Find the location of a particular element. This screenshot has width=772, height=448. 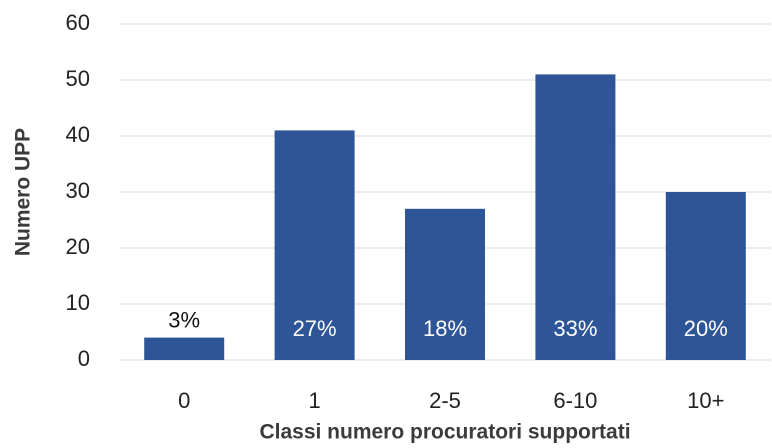

y-tick-label: 30 is located at coordinates (78, 190).